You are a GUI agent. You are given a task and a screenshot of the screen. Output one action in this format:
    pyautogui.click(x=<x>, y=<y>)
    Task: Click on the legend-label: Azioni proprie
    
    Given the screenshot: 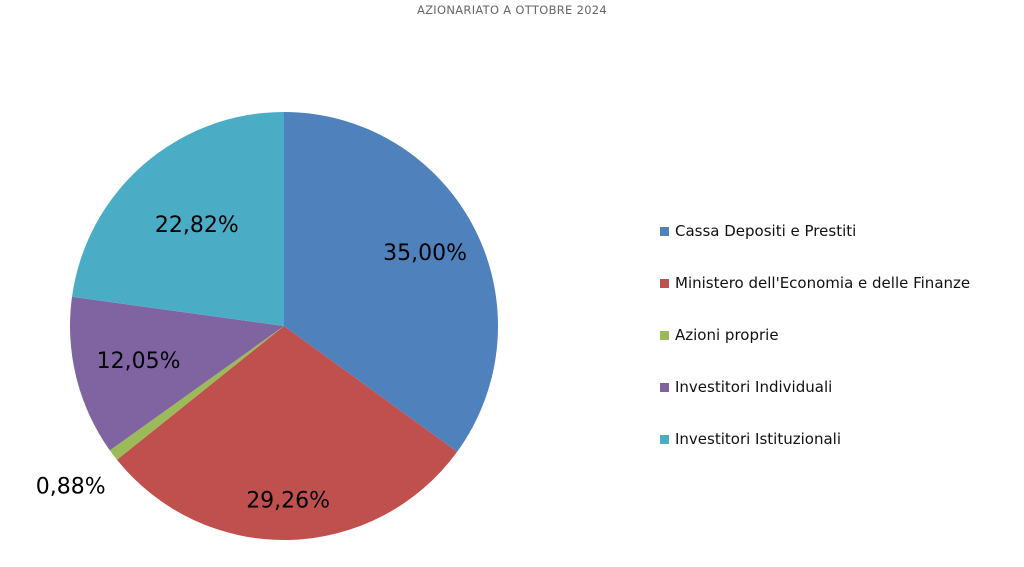 What is the action you would take?
    pyautogui.click(x=727, y=335)
    